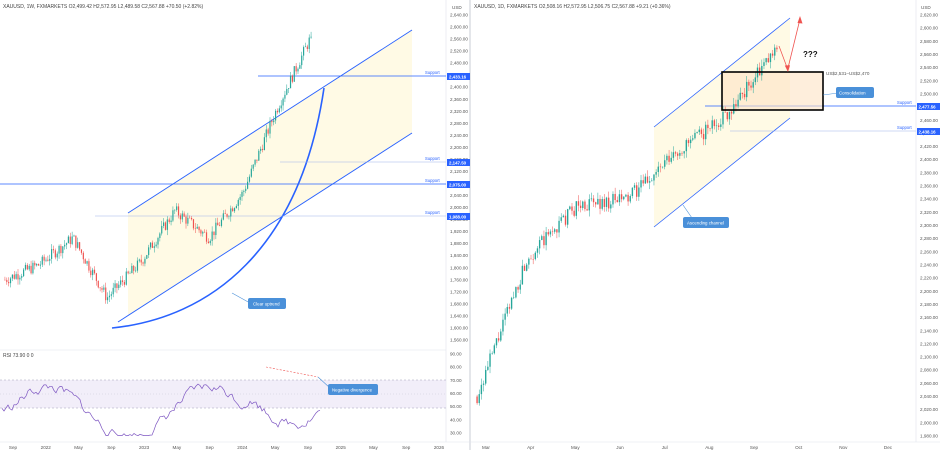 This screenshot has width=940, height=455. What do you see at coordinates (929, 304) in the screenshot?
I see `right-y-tick: 2,180.00` at bounding box center [929, 304].